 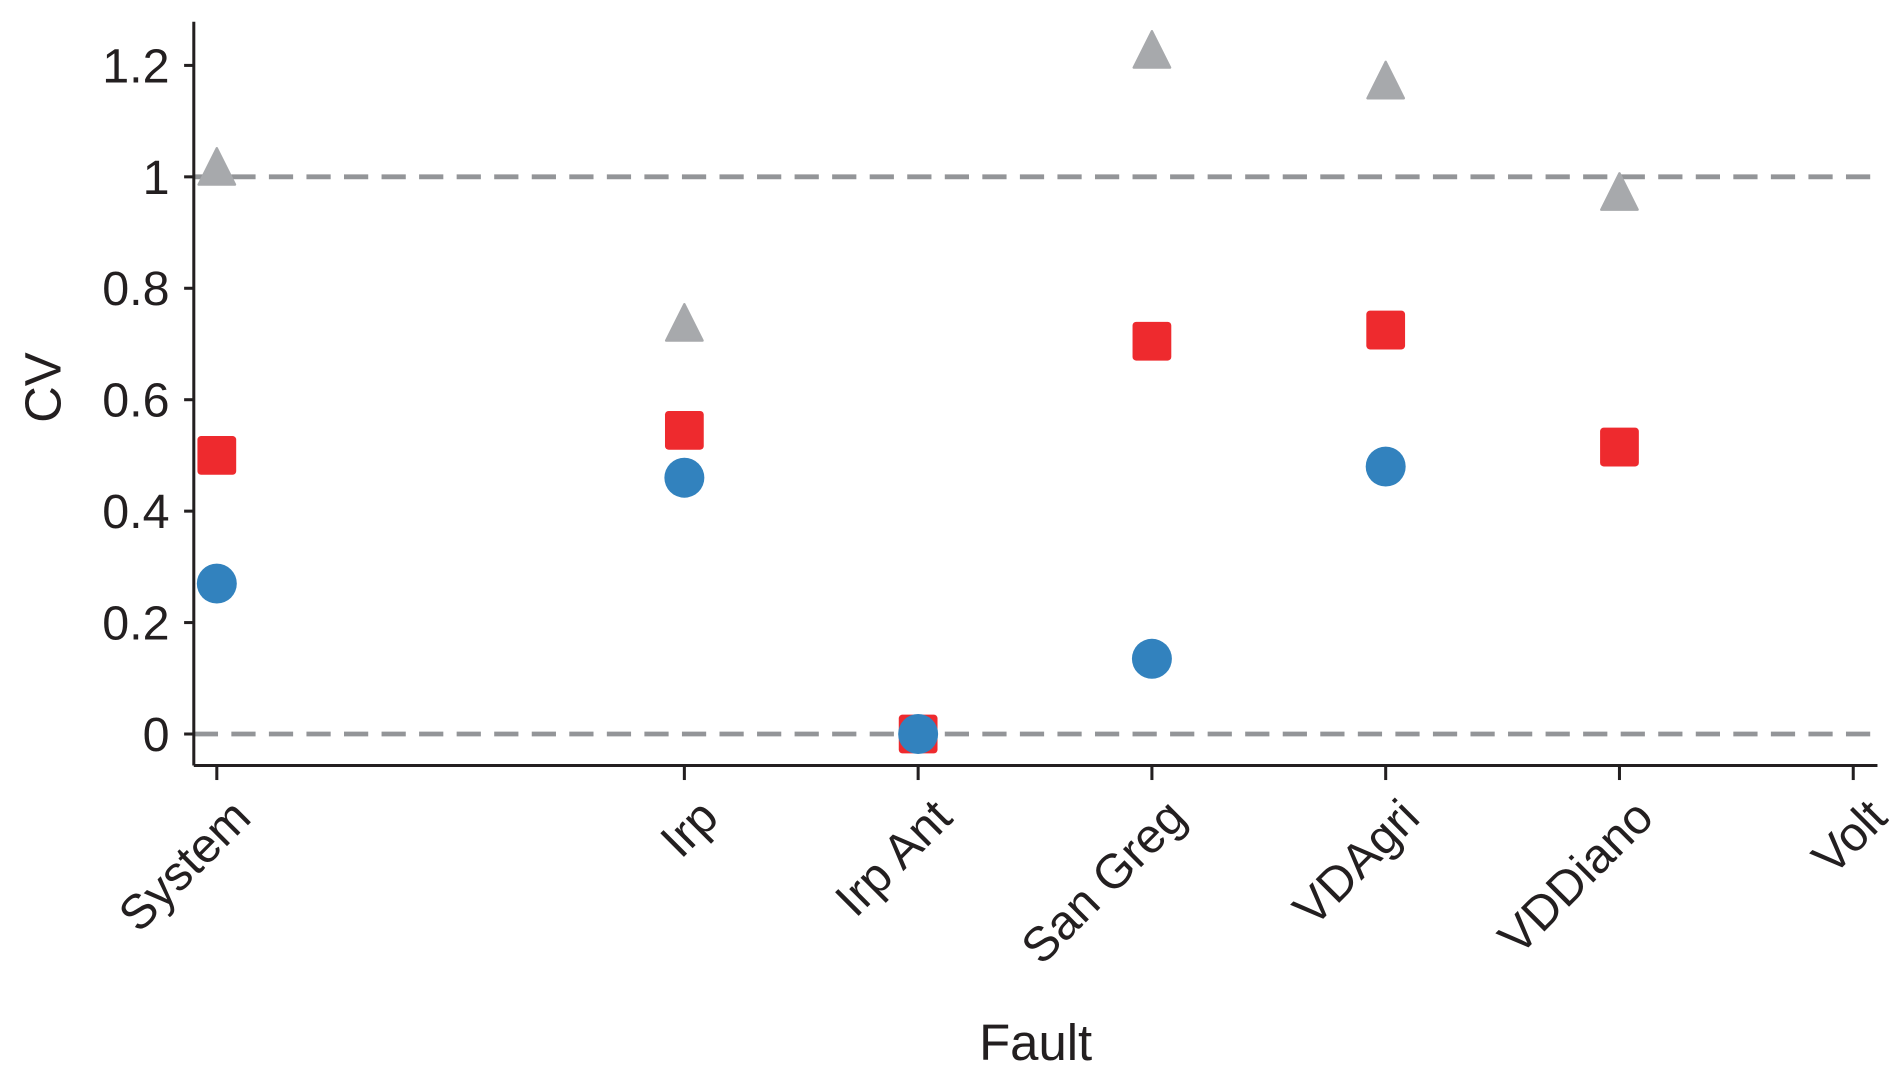 What do you see at coordinates (1356, 863) in the screenshot?
I see `x-tick-label: VDAgri` at bounding box center [1356, 863].